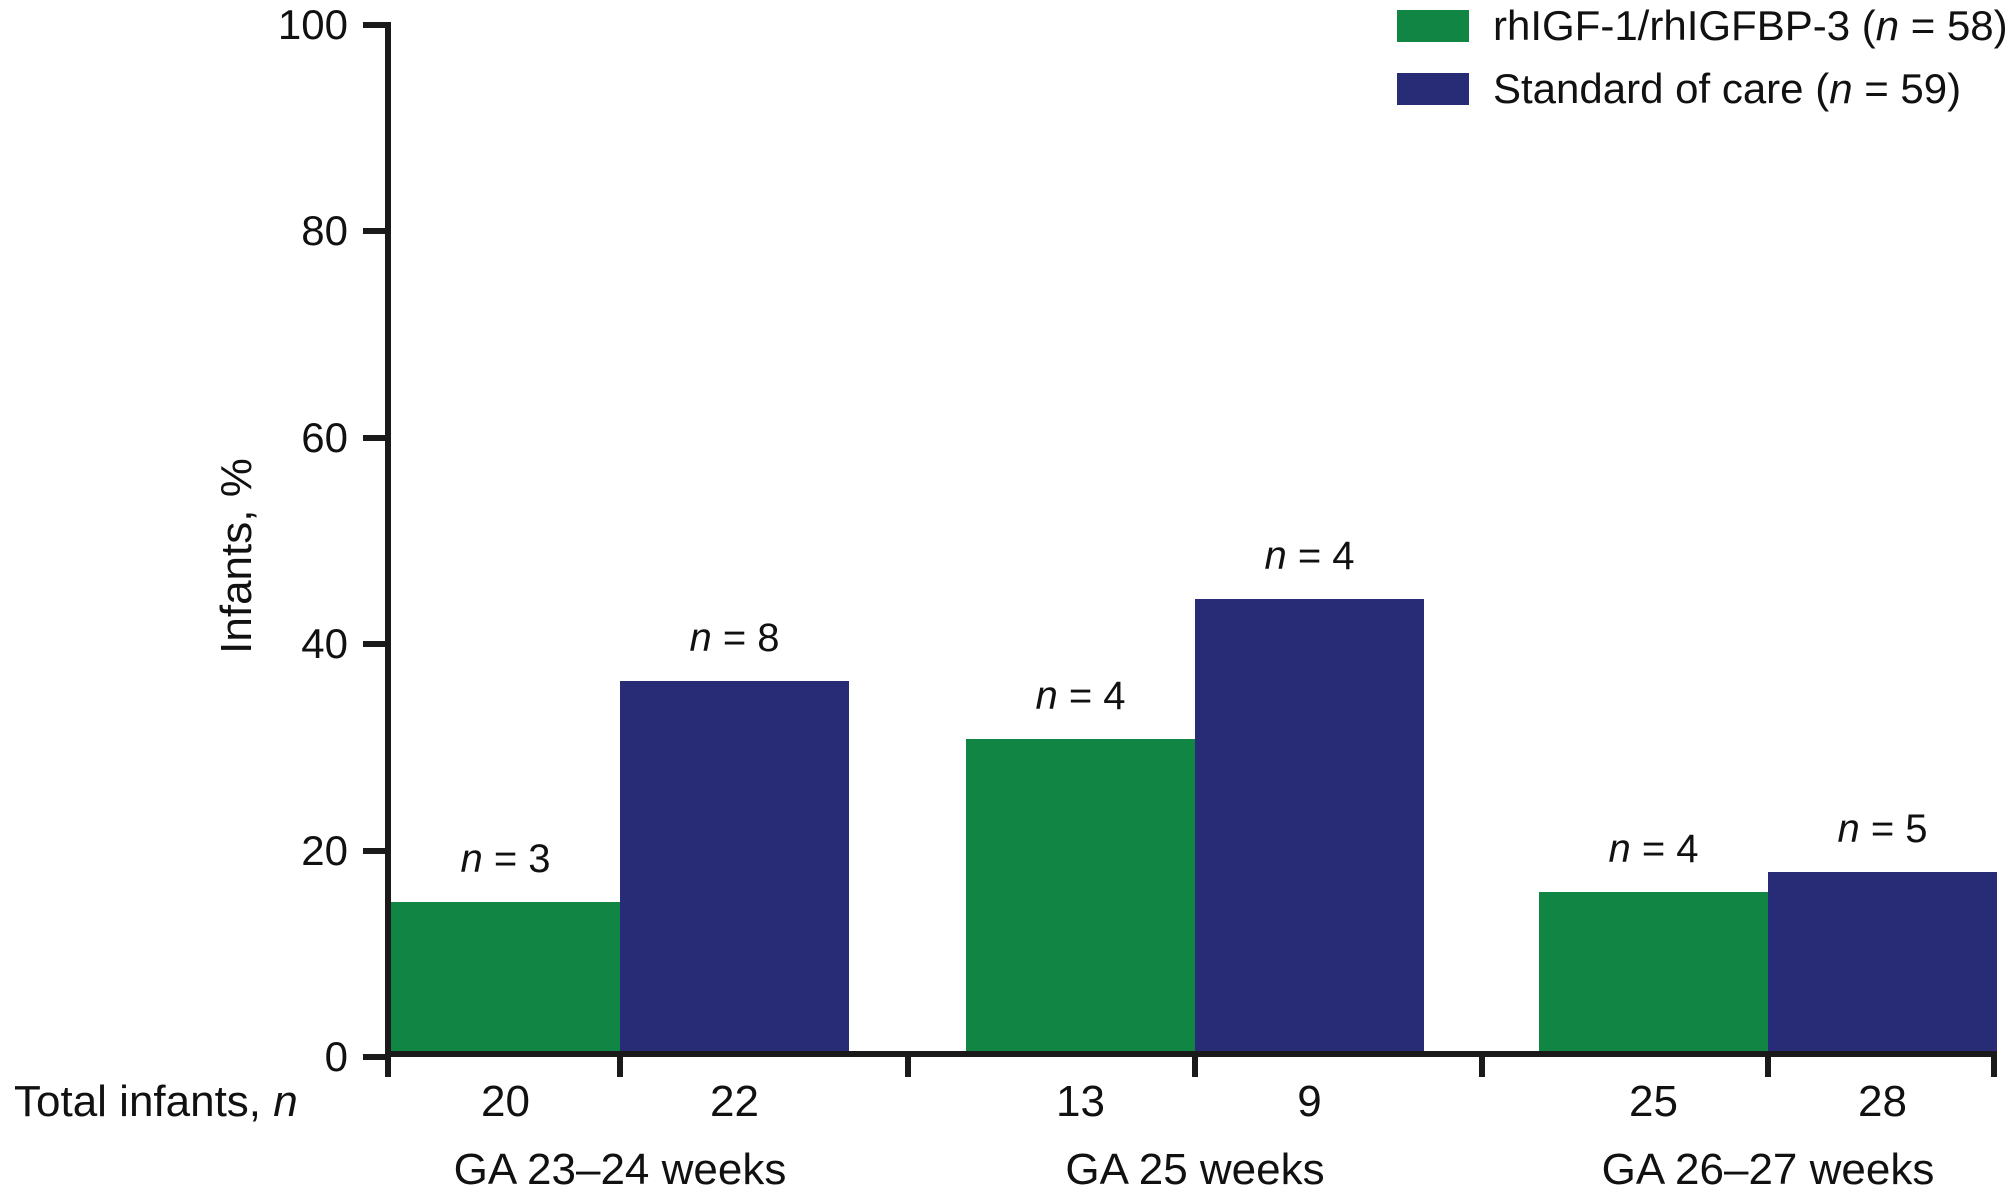 The width and height of the screenshot is (2008, 1199). I want to click on total-infants-value: 9, so click(1309, 1101).